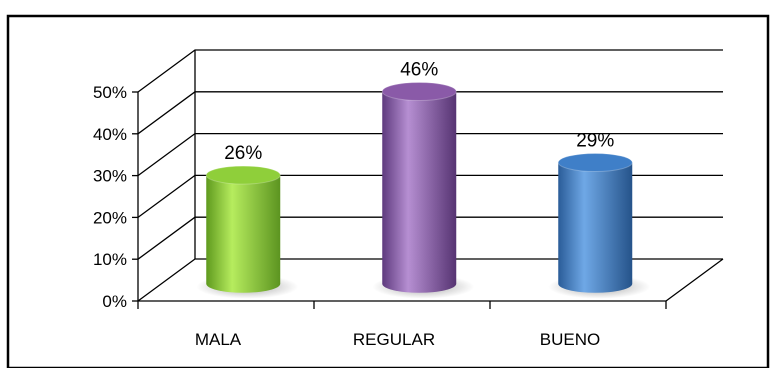 This screenshot has height=373, width=784. What do you see at coordinates (599, 226) in the screenshot?
I see `bar-bueno` at bounding box center [599, 226].